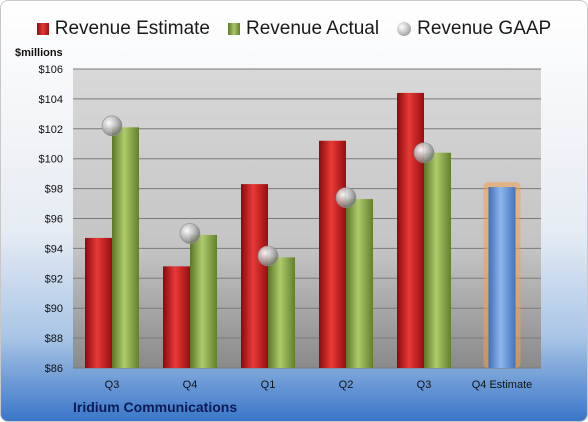  I want to click on y-axis-ticks: $86 $88 $90 $92 $94 $96 $98 $100 $102 $104 $106, so click(51, 219).